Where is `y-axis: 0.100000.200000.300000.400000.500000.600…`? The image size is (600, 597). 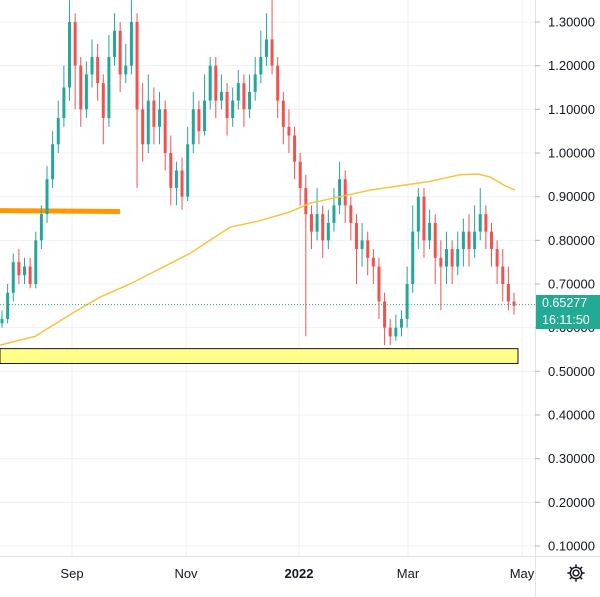
y-axis: 0.100000.200000.300000.400000.500000.600… is located at coordinates (565, 284).